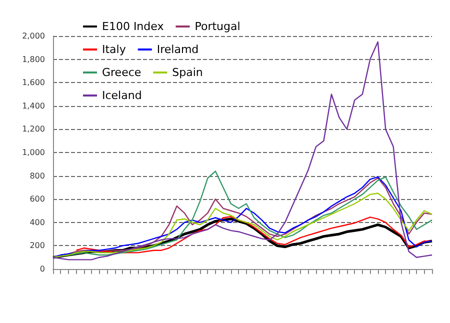  Describe the element at coordinates (33, 59) in the screenshot. I see `y-tick-label: 1,800` at that location.